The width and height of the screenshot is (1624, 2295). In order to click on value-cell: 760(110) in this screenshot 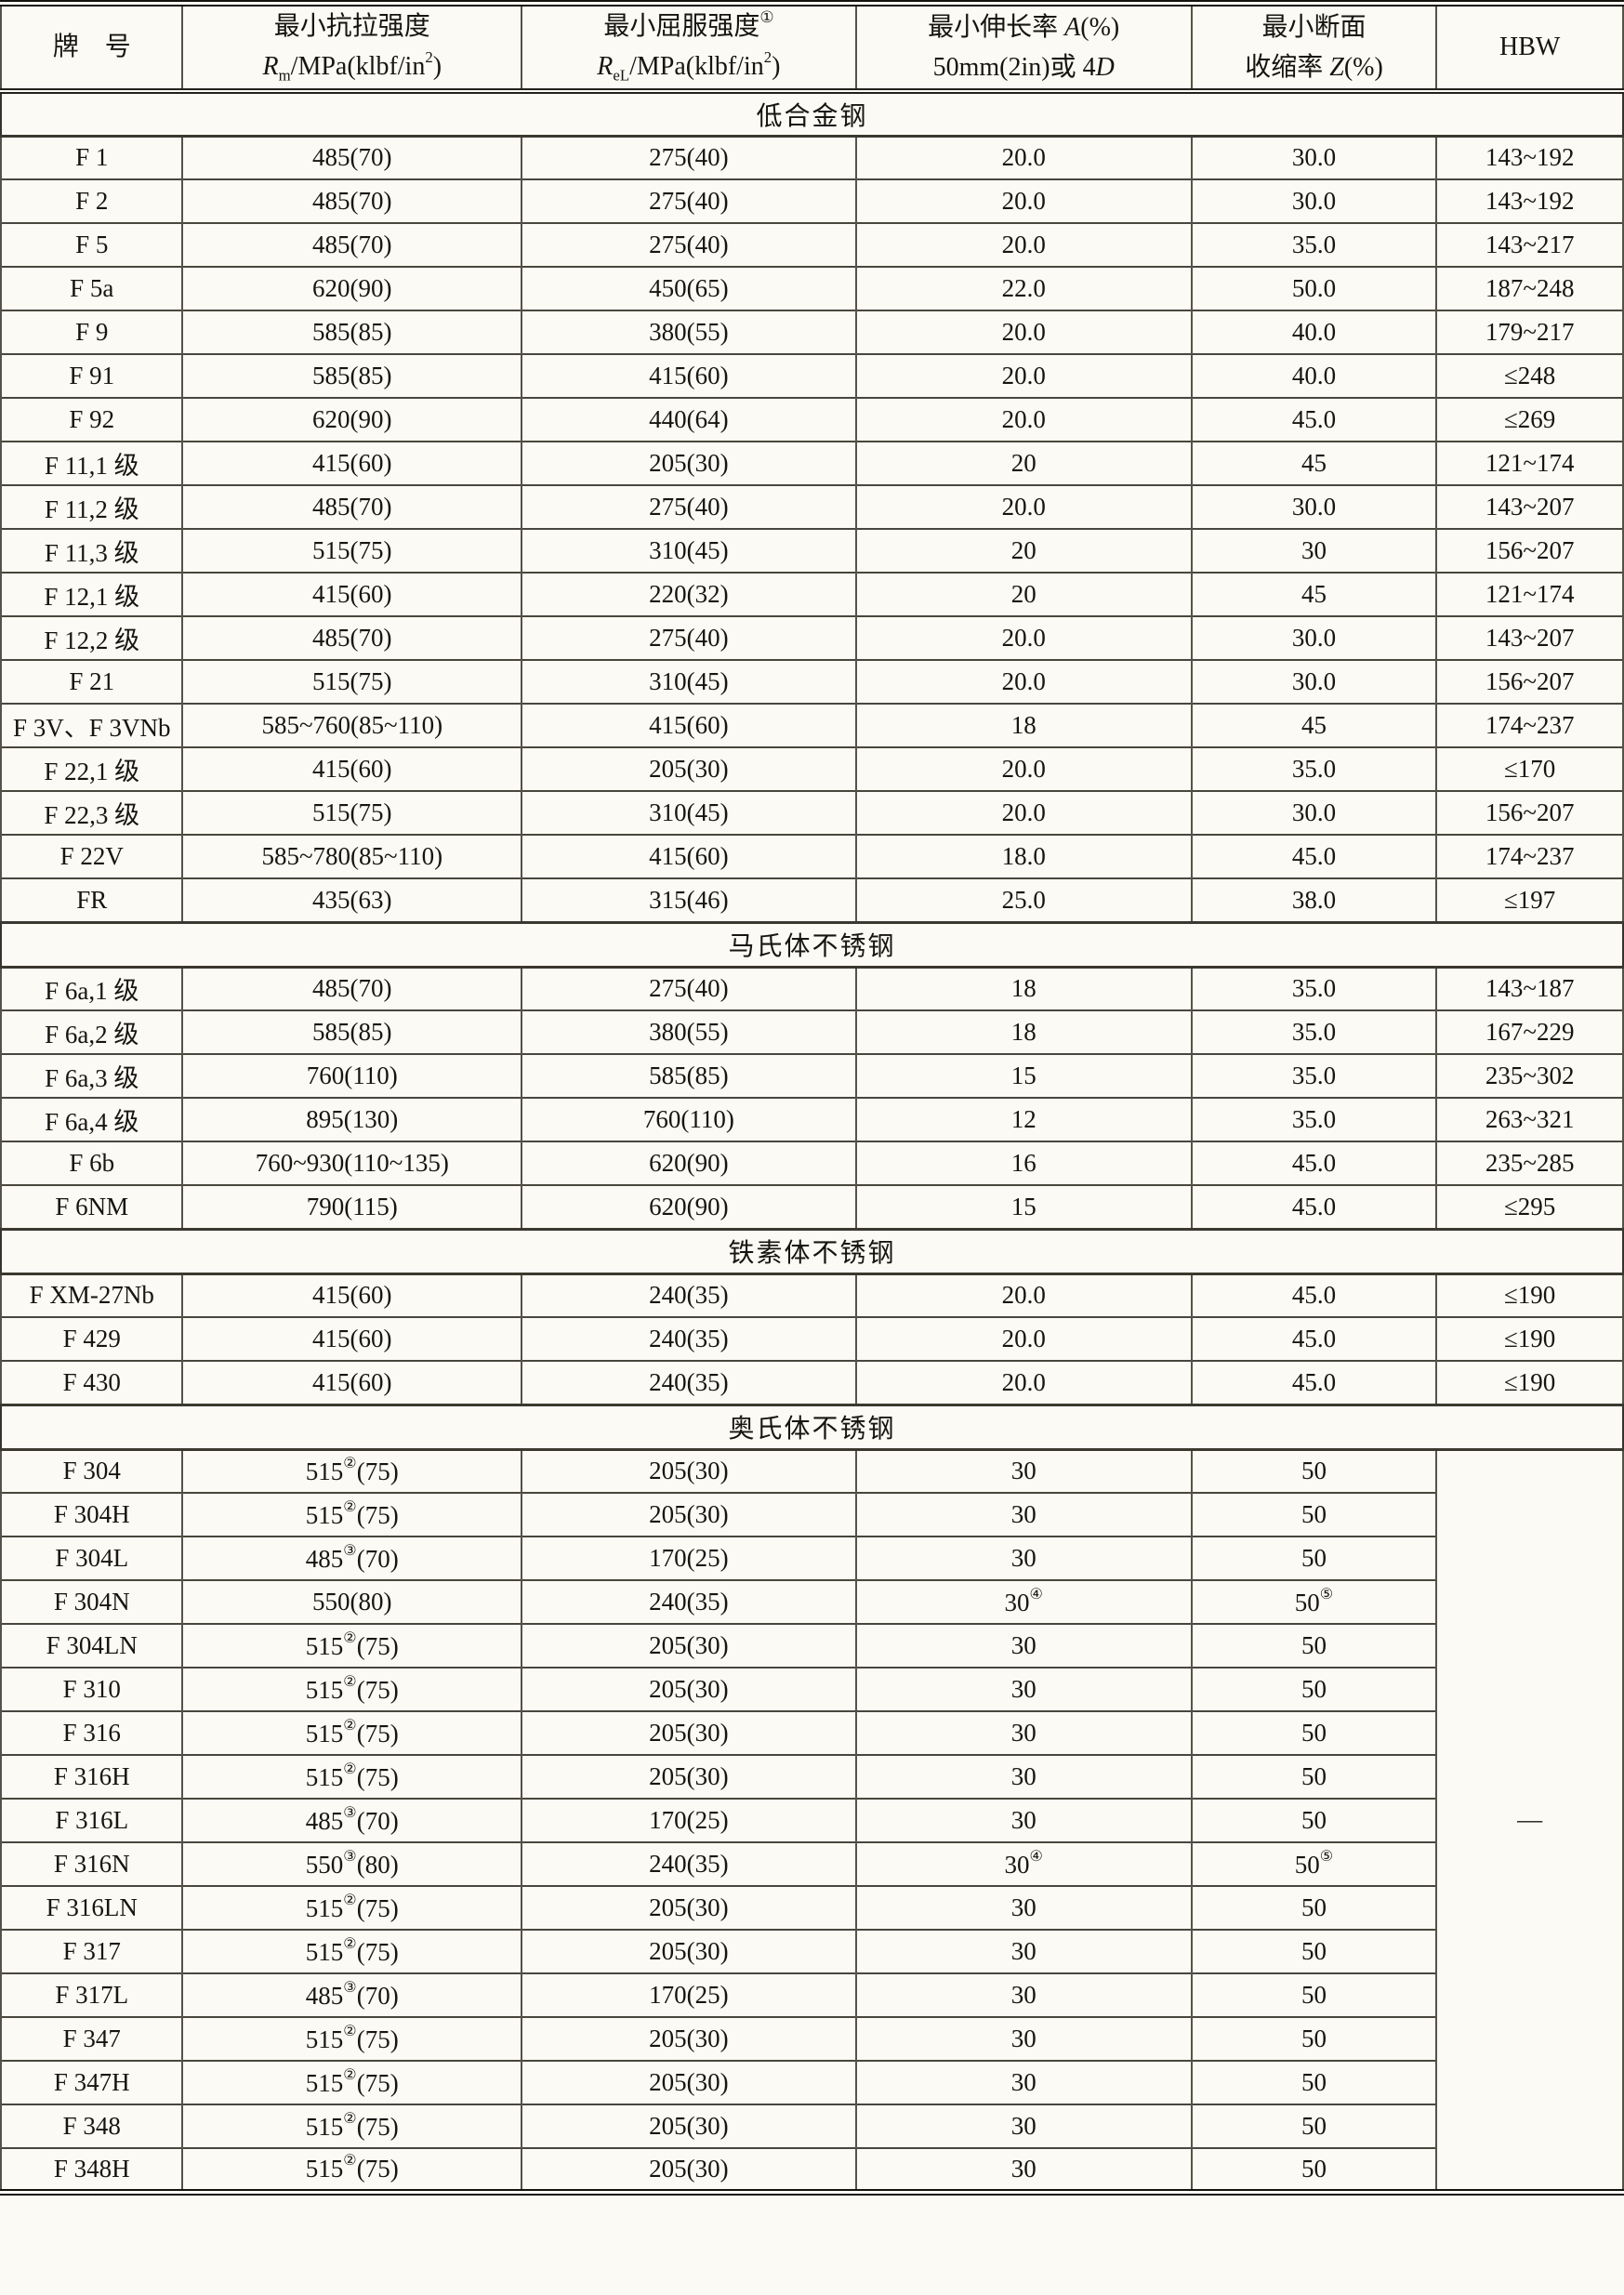, I will do `click(352, 1076)`.